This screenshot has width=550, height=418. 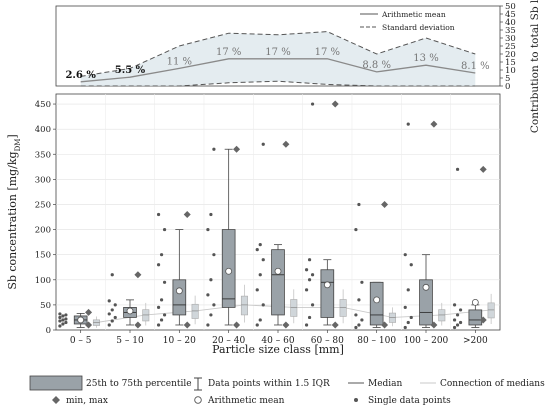 I want to click on legend-median-label: Median, so click(x=385, y=384).